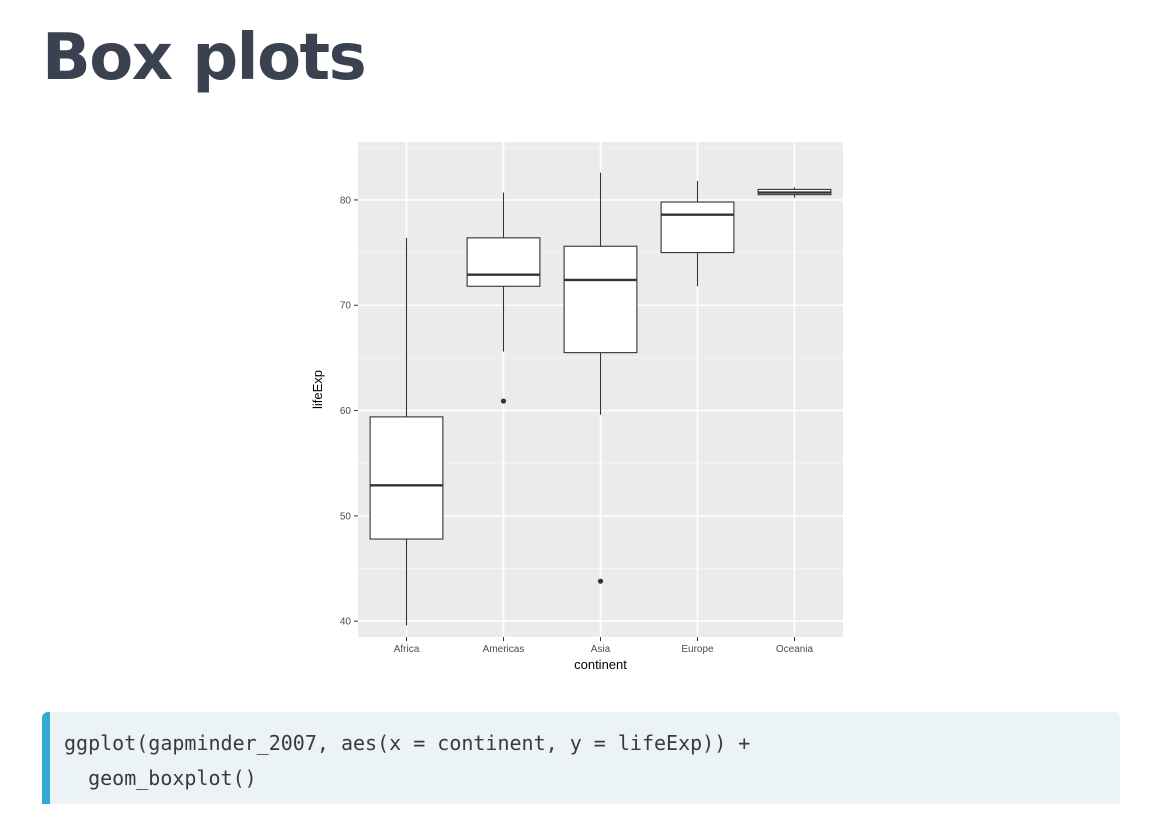 The height and width of the screenshot is (834, 1162). What do you see at coordinates (204, 58) in the screenshot?
I see `slide-title: Box plots` at bounding box center [204, 58].